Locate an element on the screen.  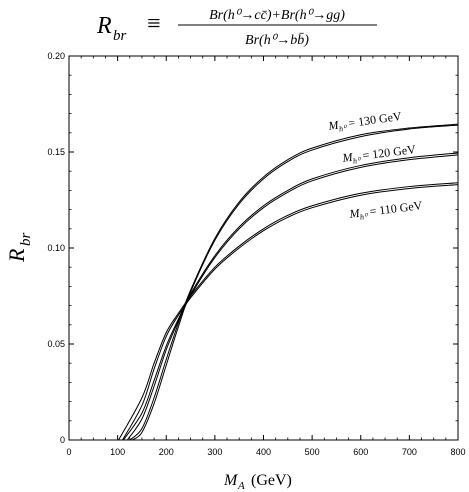
svg-text: Mh⁰ = 120 GeV is located at coordinates (379, 154).